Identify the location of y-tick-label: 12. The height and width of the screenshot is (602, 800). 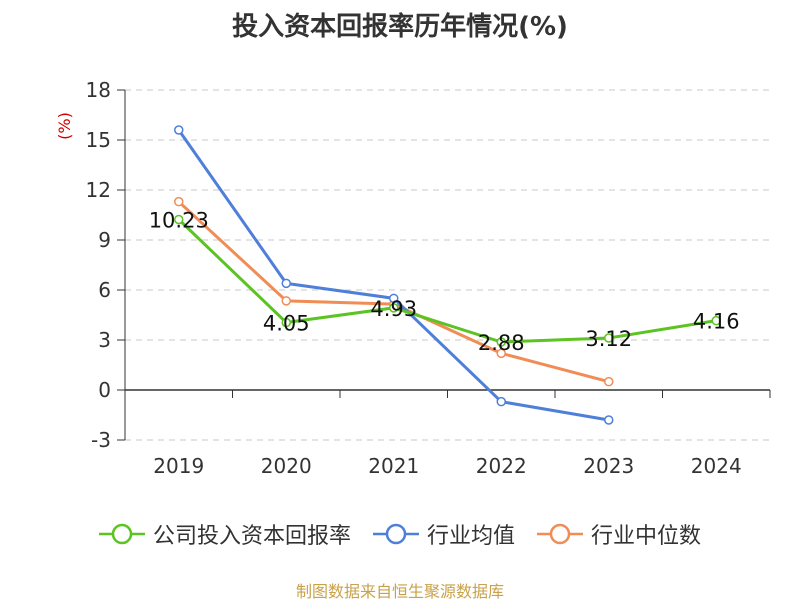
(98, 190).